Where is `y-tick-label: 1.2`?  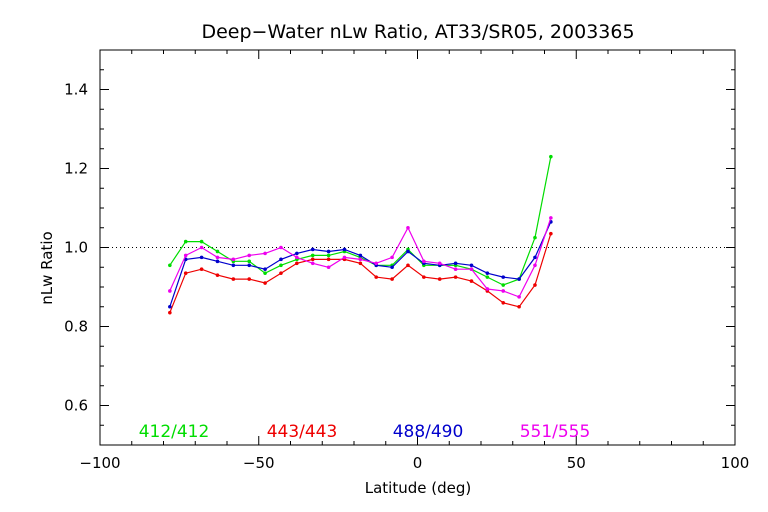
y-tick-label: 1.2 is located at coordinates (76, 169).